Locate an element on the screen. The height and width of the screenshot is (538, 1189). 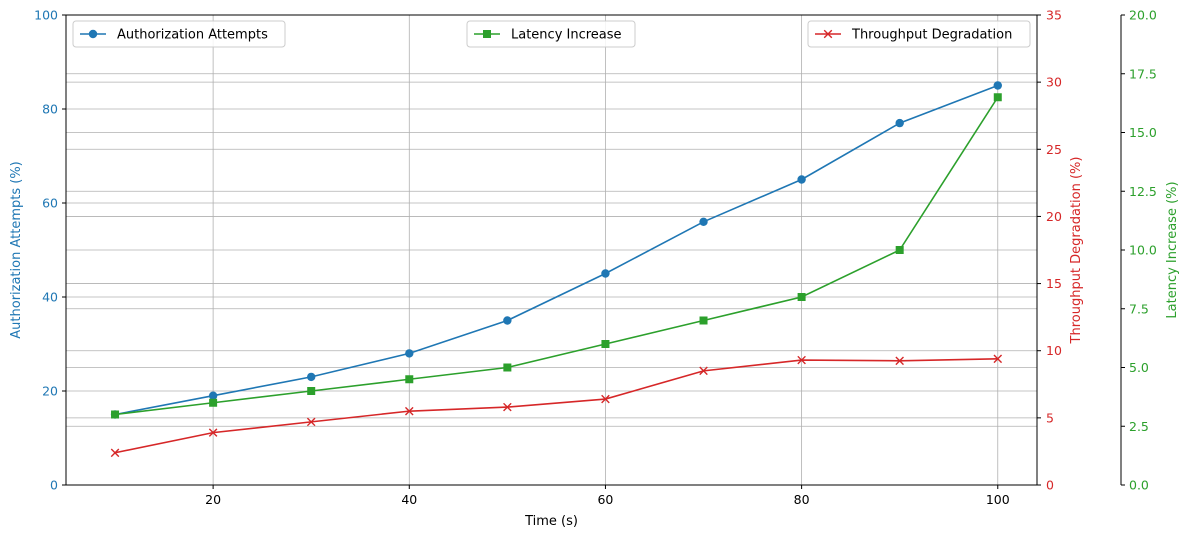
legend-1: Latency Increase is located at coordinates (551, 34).